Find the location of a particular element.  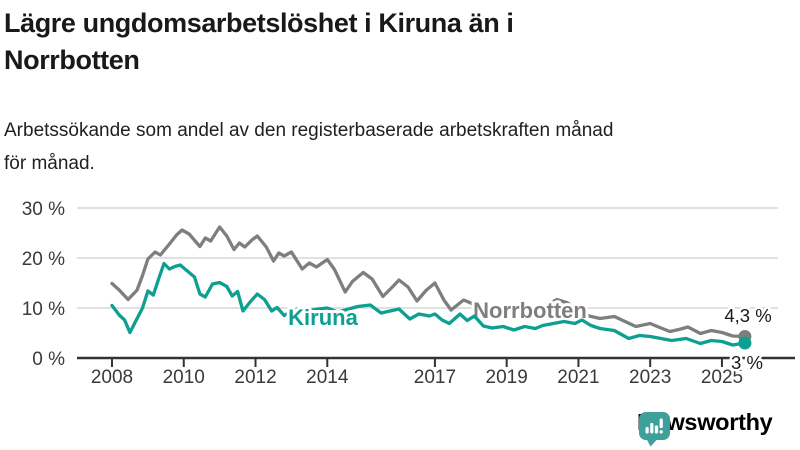

kiruna-end-value-label: 3 % is located at coordinates (747, 362).